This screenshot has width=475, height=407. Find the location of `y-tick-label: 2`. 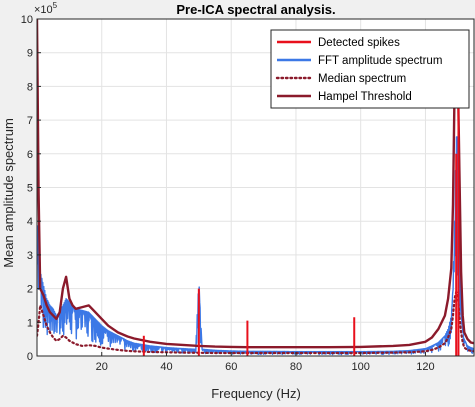

y-tick-label: 2 is located at coordinates (30, 290).